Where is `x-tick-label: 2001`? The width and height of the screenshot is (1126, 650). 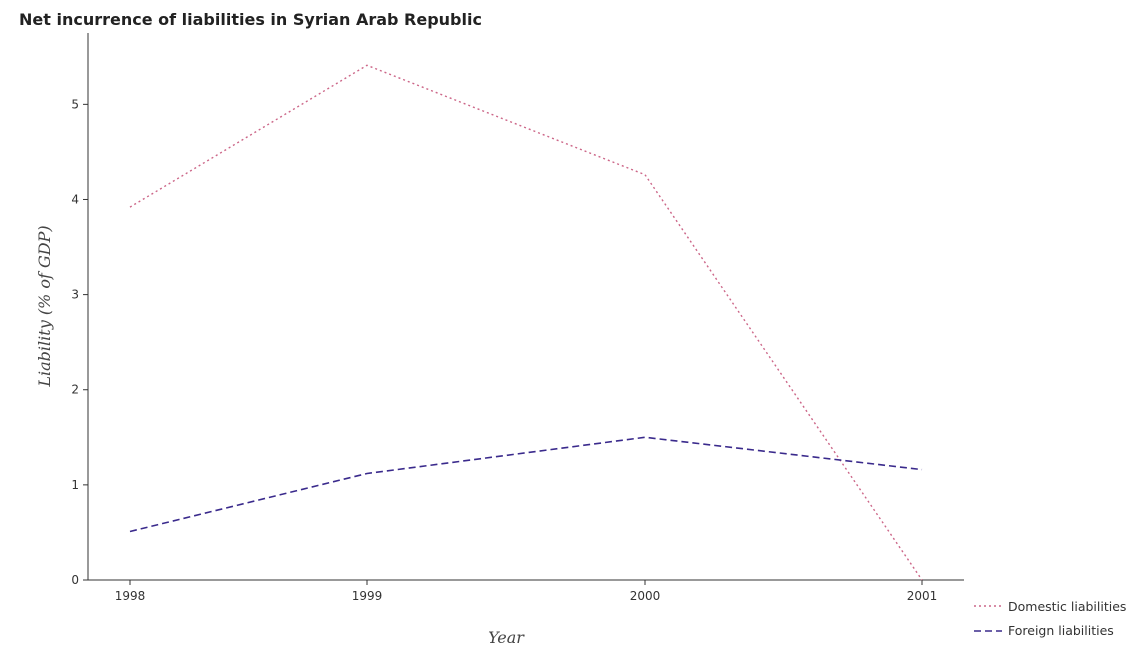
x-tick-label: 2001 is located at coordinates (922, 596).